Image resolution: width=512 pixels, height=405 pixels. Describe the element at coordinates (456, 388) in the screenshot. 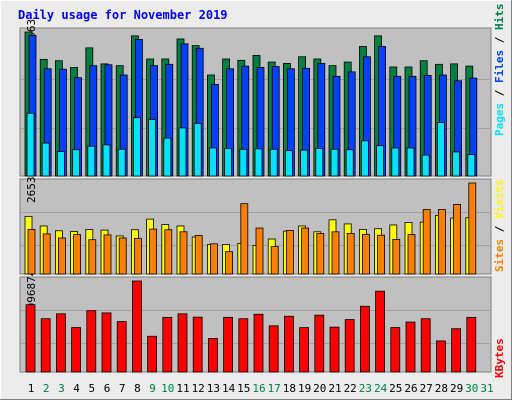

I see `day-label: 29` at that location.